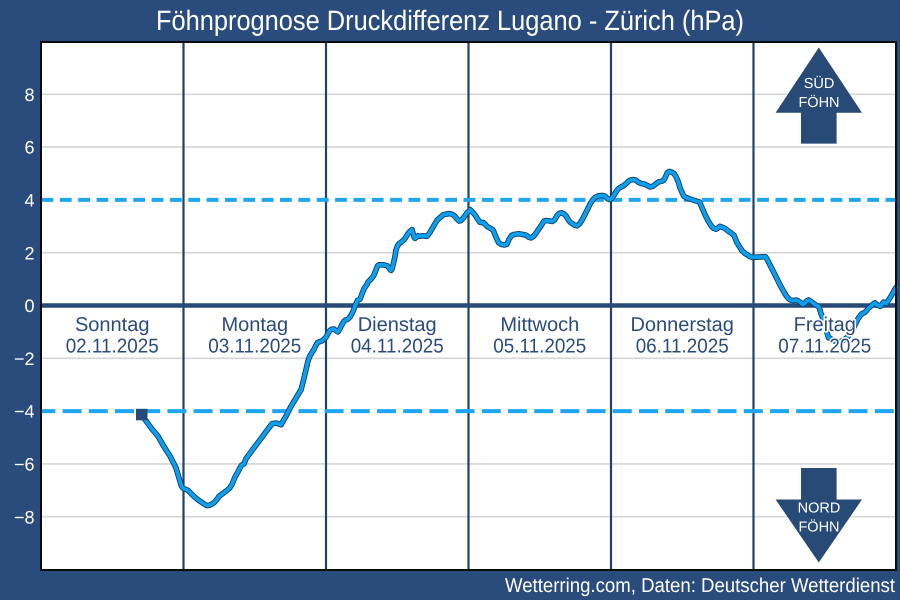 The width and height of the screenshot is (900, 600). Describe the element at coordinates (539, 346) in the screenshot. I see `svg-text: 05.11.2025` at that location.